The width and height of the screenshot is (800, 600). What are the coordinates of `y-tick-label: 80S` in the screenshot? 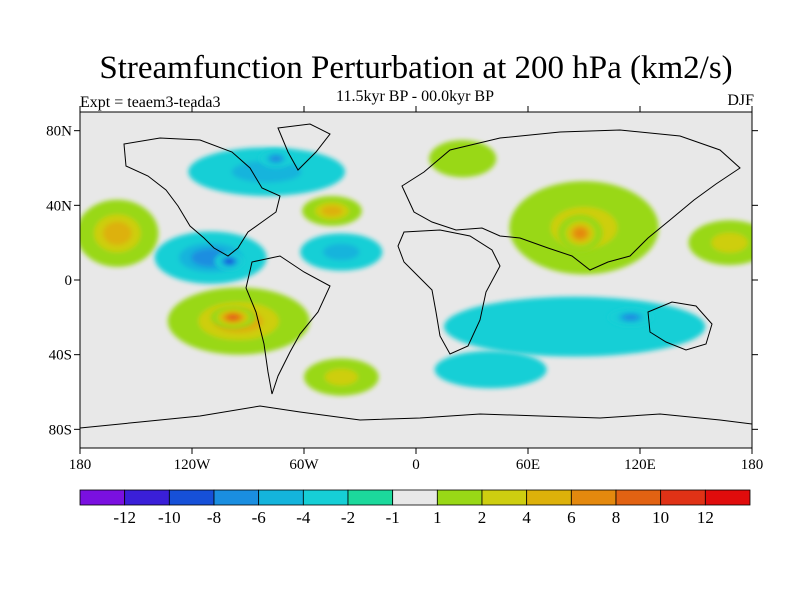 It's located at (60, 430).